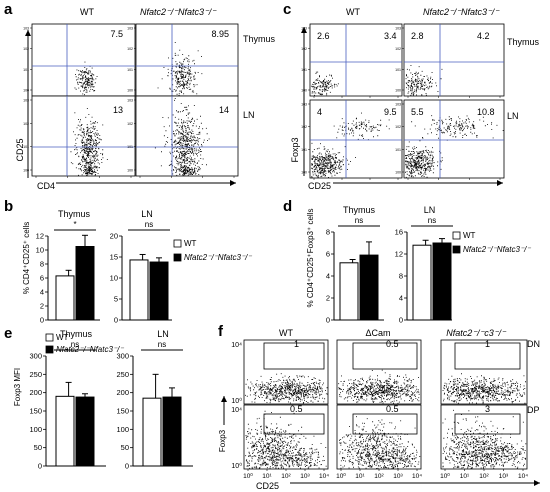  What do you see at coordinates (85, 283) in the screenshot?
I see `chart-b-bar-ko` at bounding box center [85, 283].